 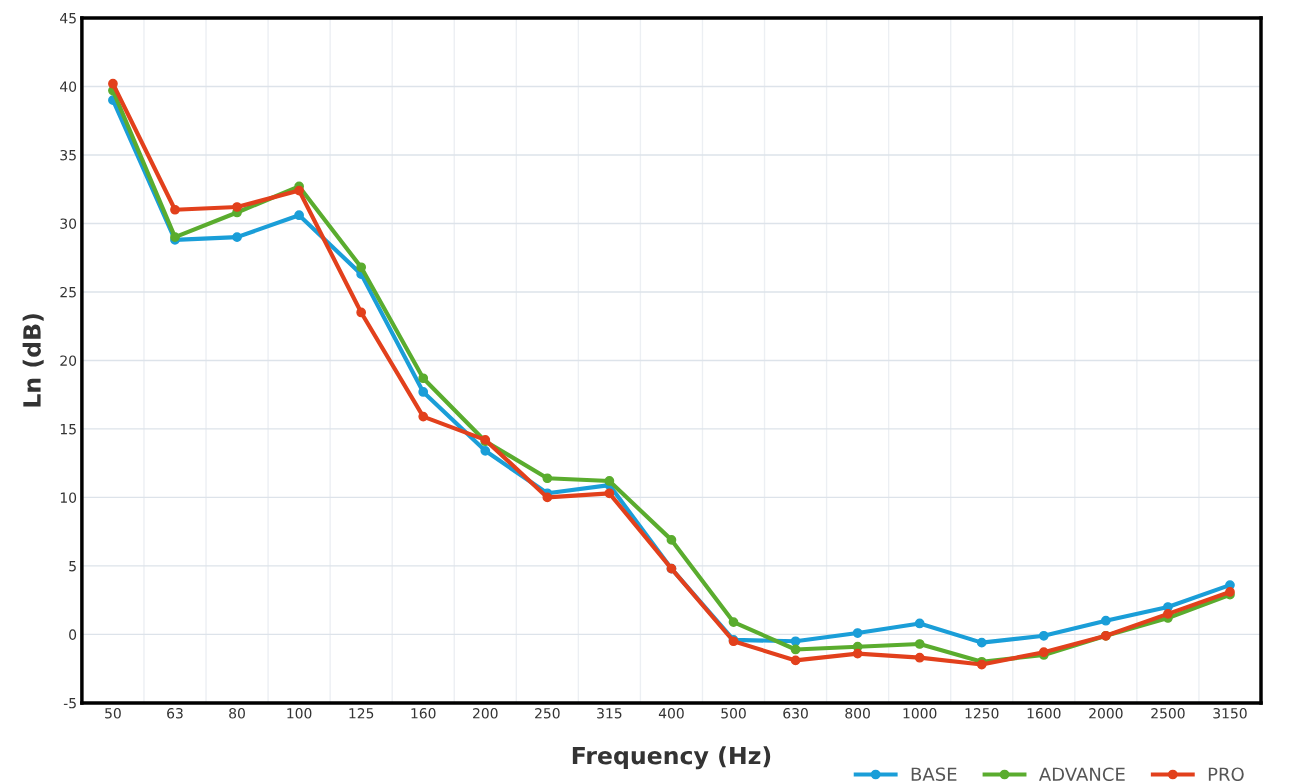 What do you see at coordinates (68, 360) in the screenshot?
I see `y-tick-label: 20` at bounding box center [68, 360].